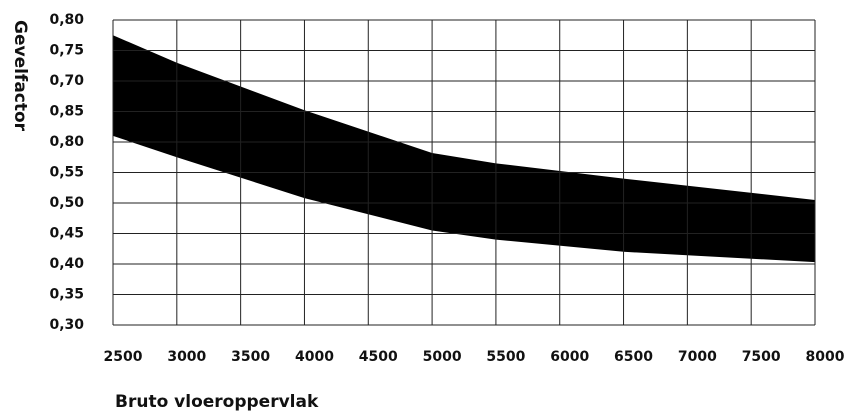  What do you see at coordinates (442, 357) in the screenshot?
I see `x-tick-label: 5000` at bounding box center [442, 357].